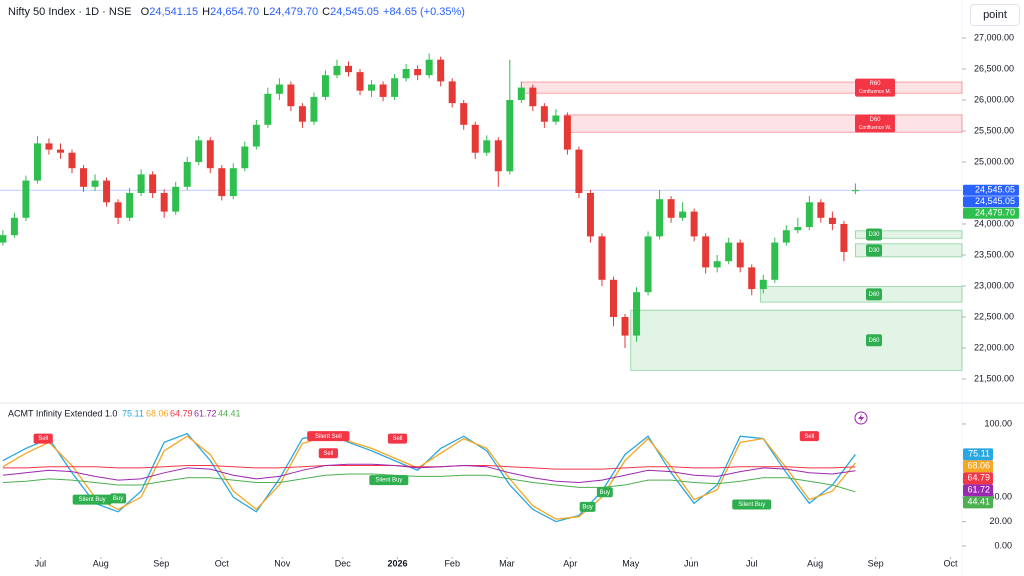 This screenshot has height=576, width=1024. I want to click on price-label: 24,545.05, so click(995, 201).